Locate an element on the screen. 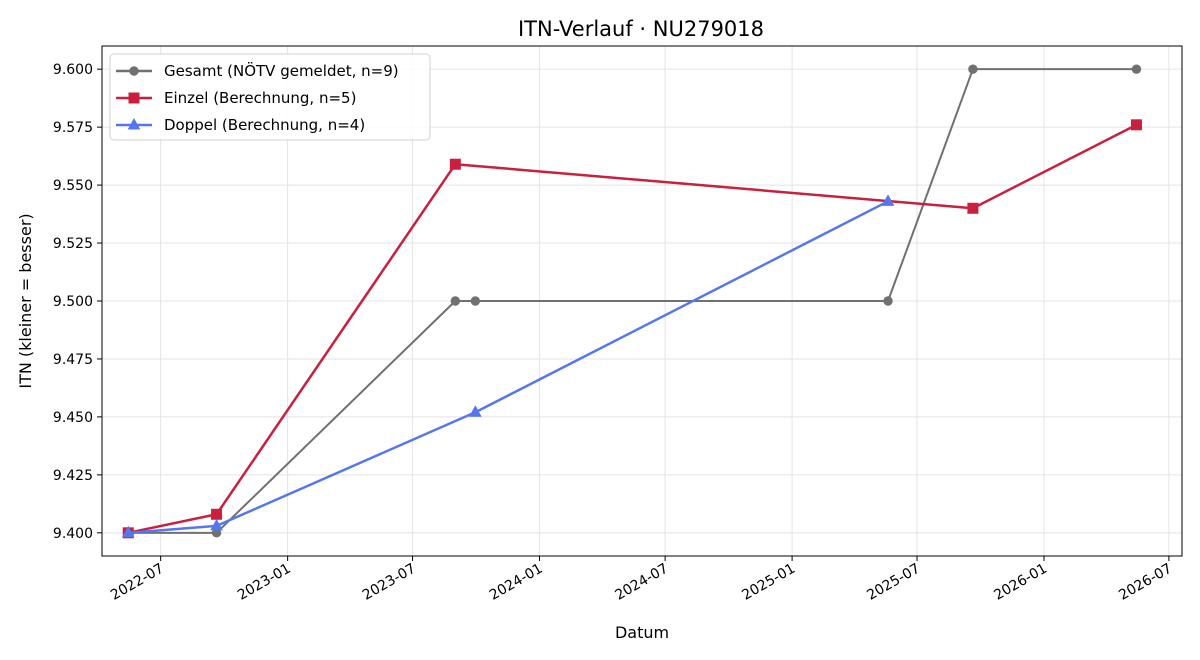  x-tick-label: 2025-07 is located at coordinates (893, 582).